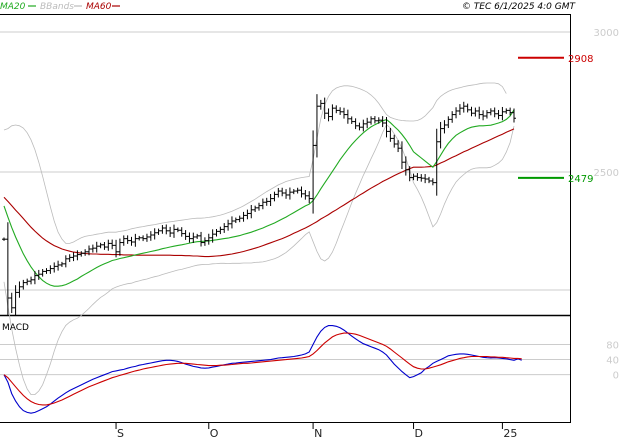  I want to click on price-tick-label: 2500, so click(606, 173).